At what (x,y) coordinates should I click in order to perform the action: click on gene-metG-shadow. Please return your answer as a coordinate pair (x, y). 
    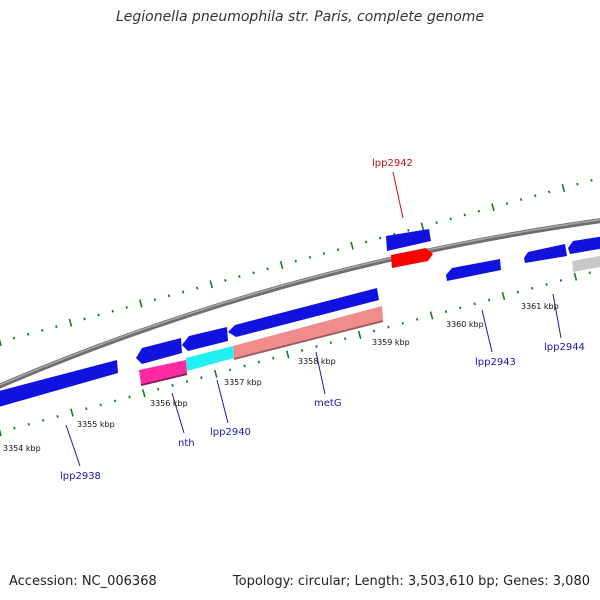
    Looking at the image, I should click on (308, 340).